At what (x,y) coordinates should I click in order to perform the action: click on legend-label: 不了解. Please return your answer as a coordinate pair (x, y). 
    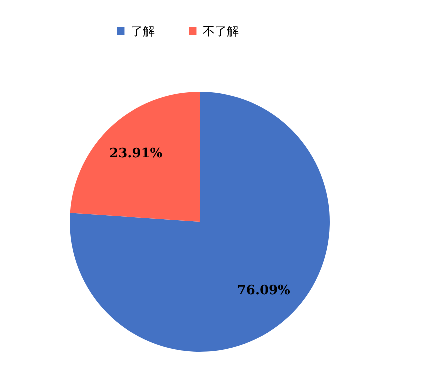
    Looking at the image, I should click on (221, 31).